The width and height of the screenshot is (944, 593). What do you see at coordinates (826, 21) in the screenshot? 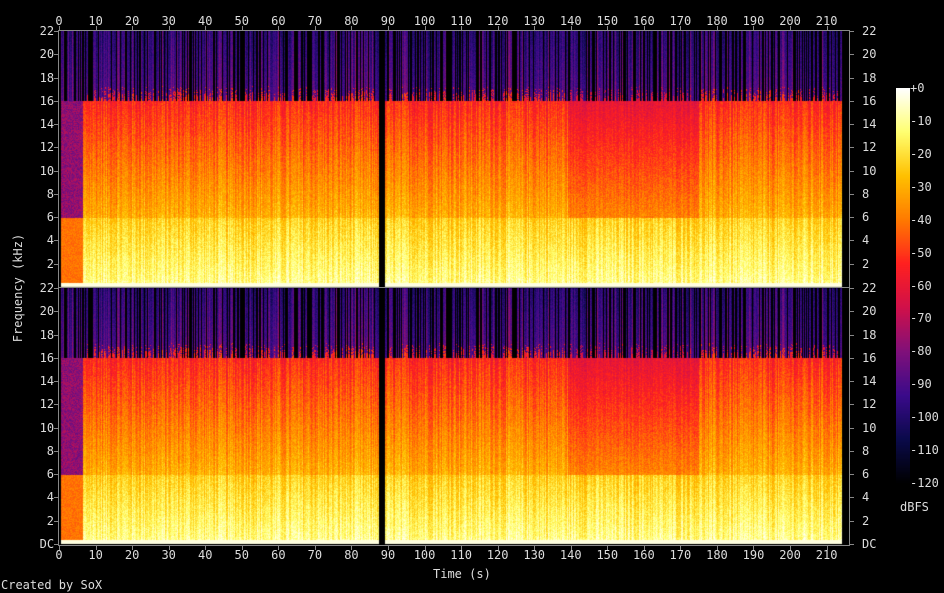
I see `x-tick-label-top: 210` at bounding box center [826, 21].